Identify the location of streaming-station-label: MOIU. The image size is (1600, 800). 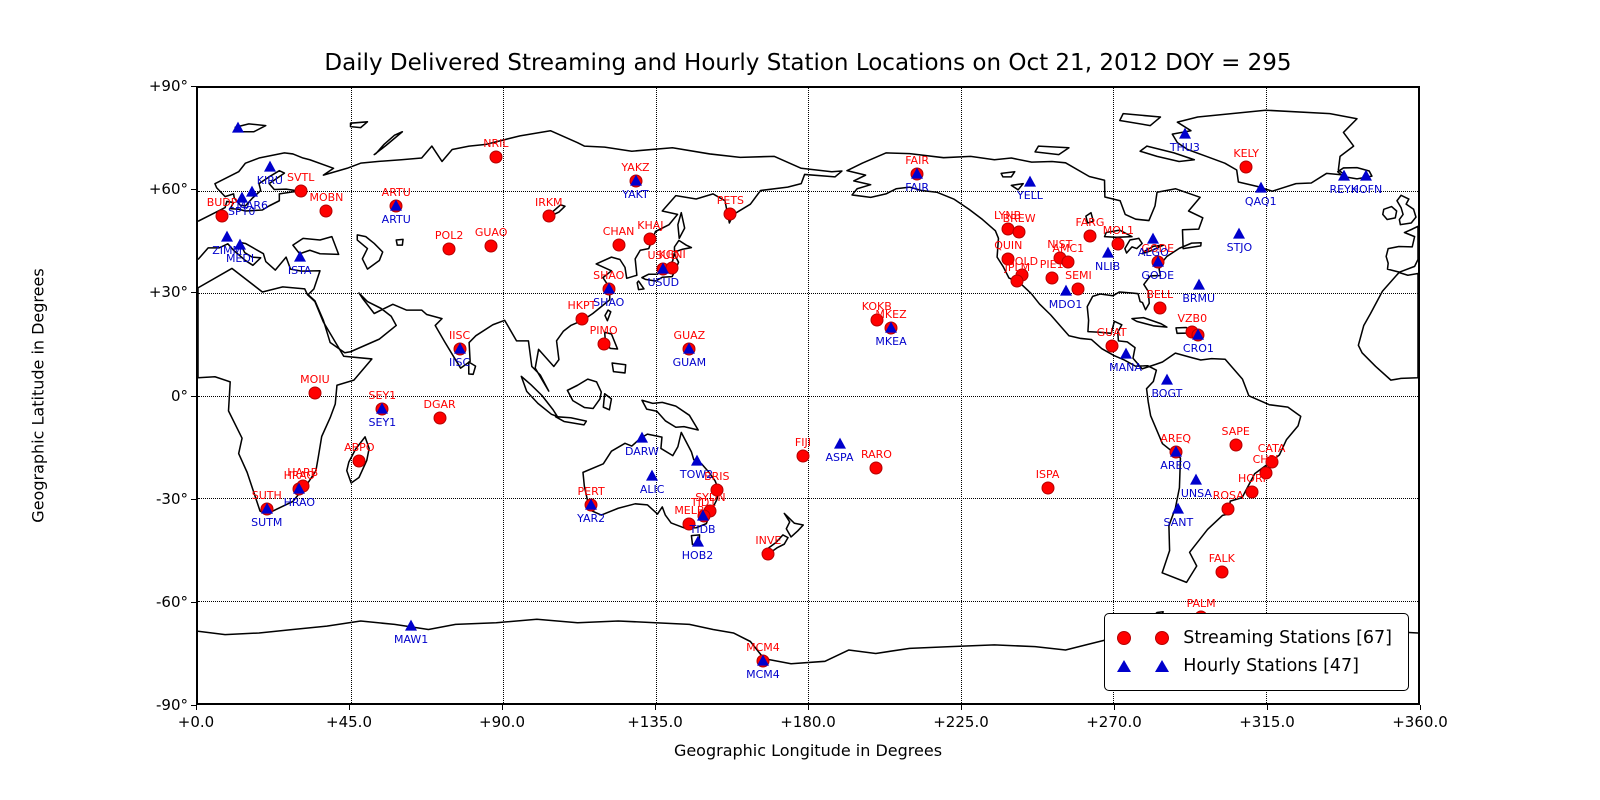
(315, 379).